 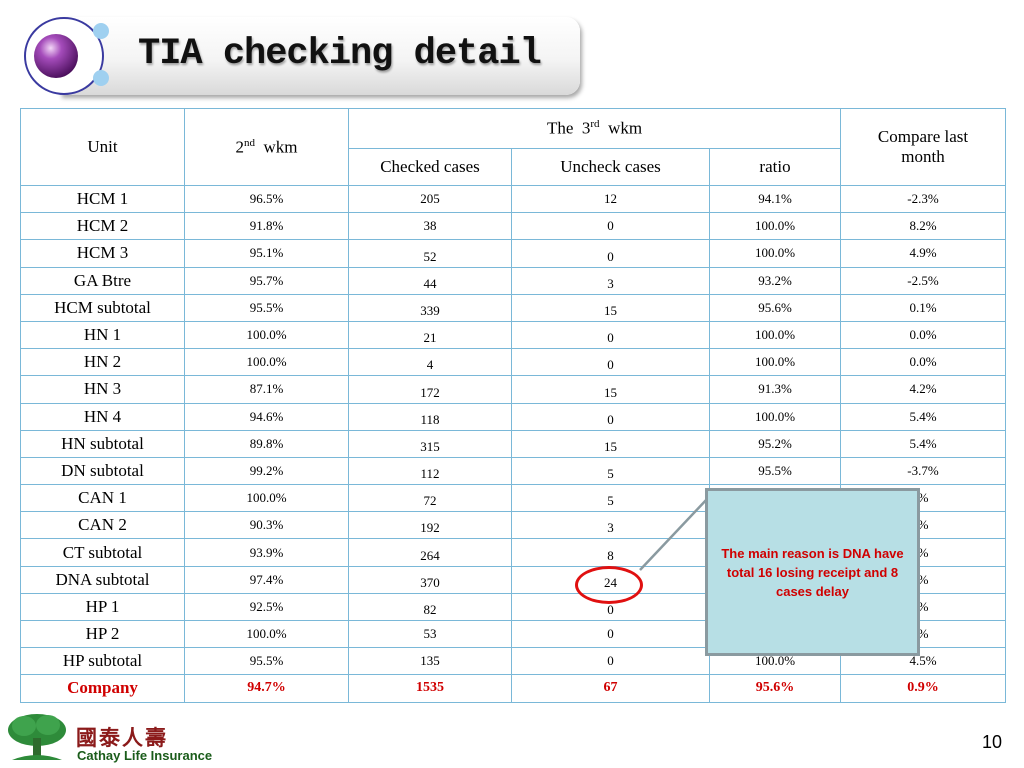 I want to click on ratio-cell: 91.3%, so click(x=775, y=389).